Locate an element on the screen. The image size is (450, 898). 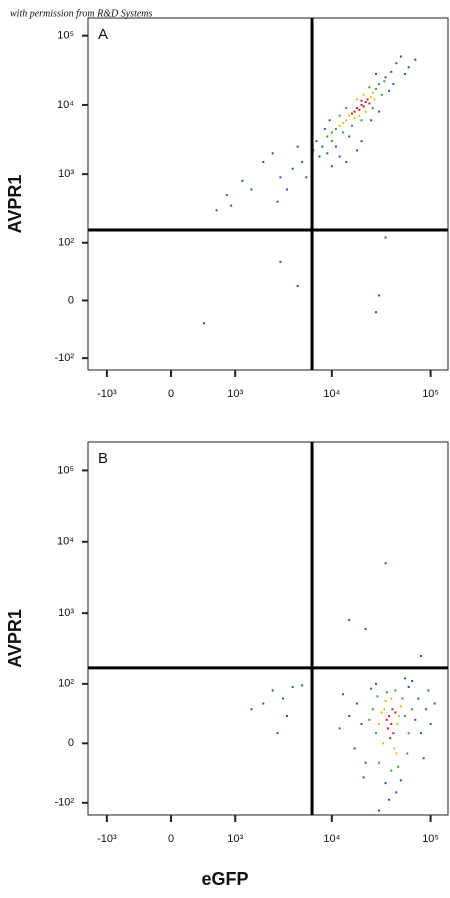
y-tick-label: 10⁵ is located at coordinates (65, 470).